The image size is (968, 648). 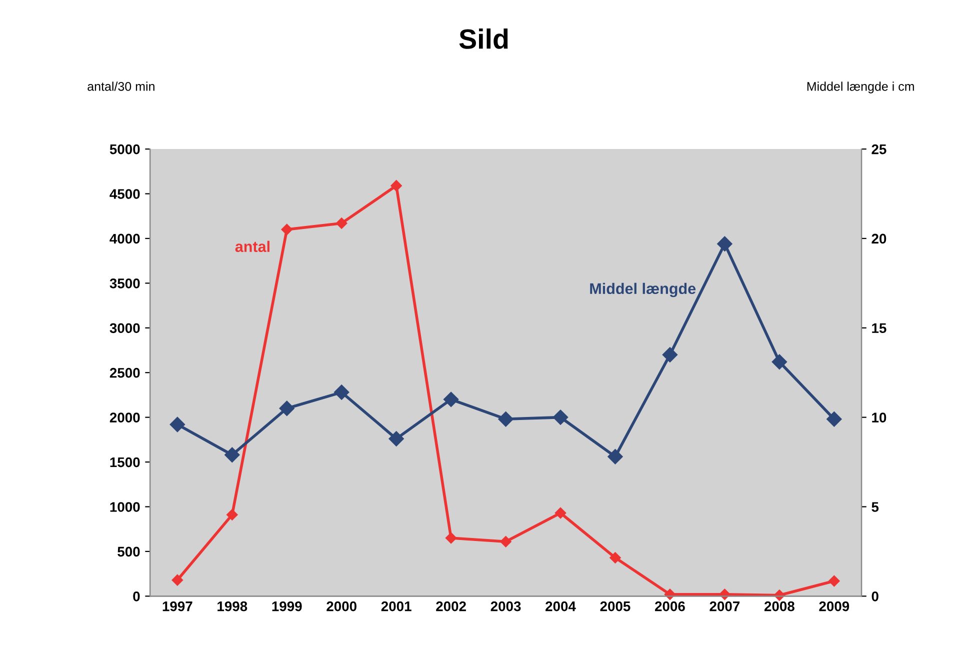 What do you see at coordinates (875, 596) in the screenshot?
I see `y2-tick-label: 0` at bounding box center [875, 596].